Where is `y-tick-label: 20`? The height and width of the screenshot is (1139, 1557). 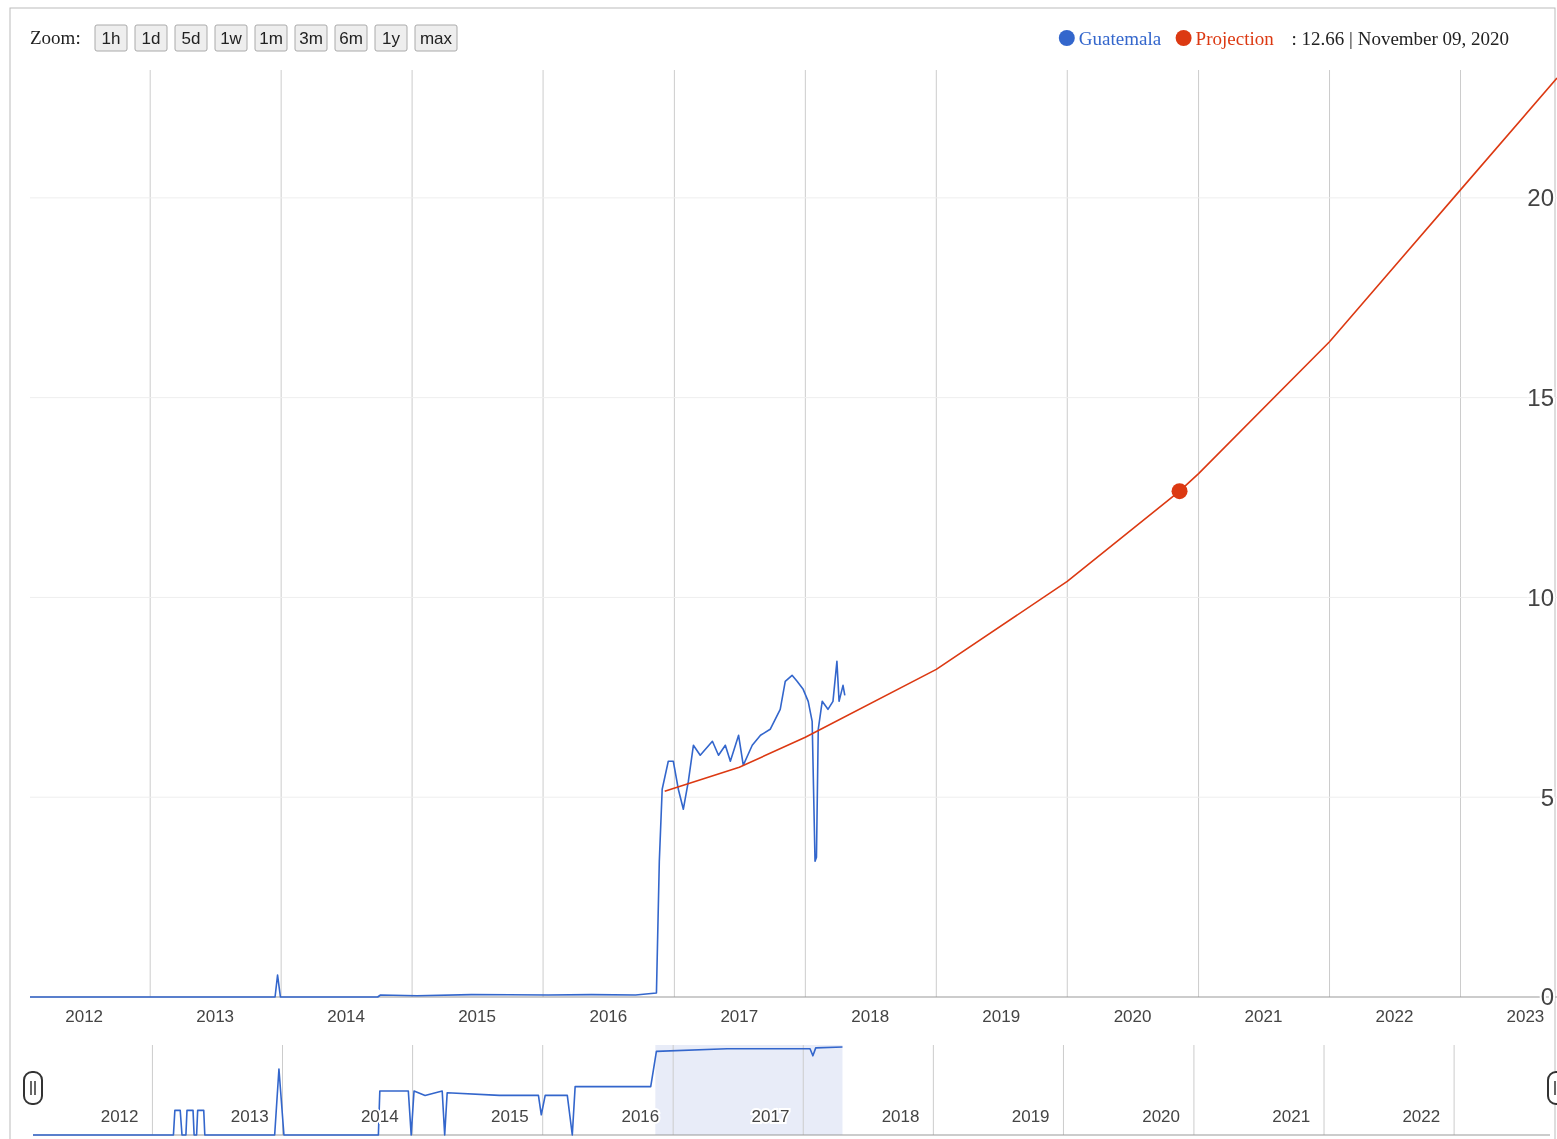 y-tick-label: 20 is located at coordinates (1540, 198).